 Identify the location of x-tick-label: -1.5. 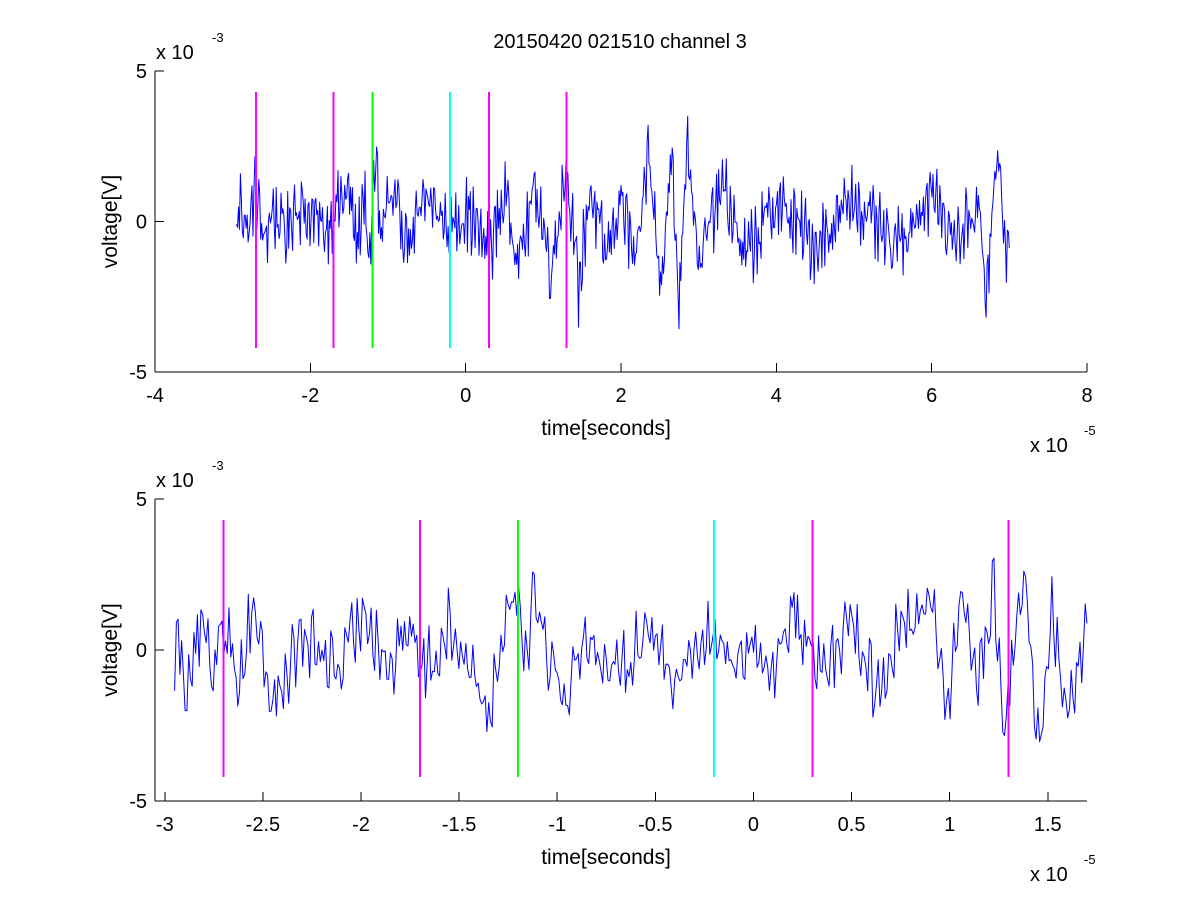
(459, 825).